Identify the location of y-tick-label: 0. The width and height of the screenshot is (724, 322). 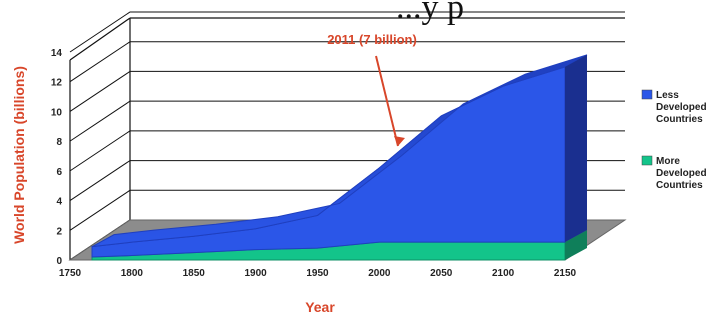
(59, 261).